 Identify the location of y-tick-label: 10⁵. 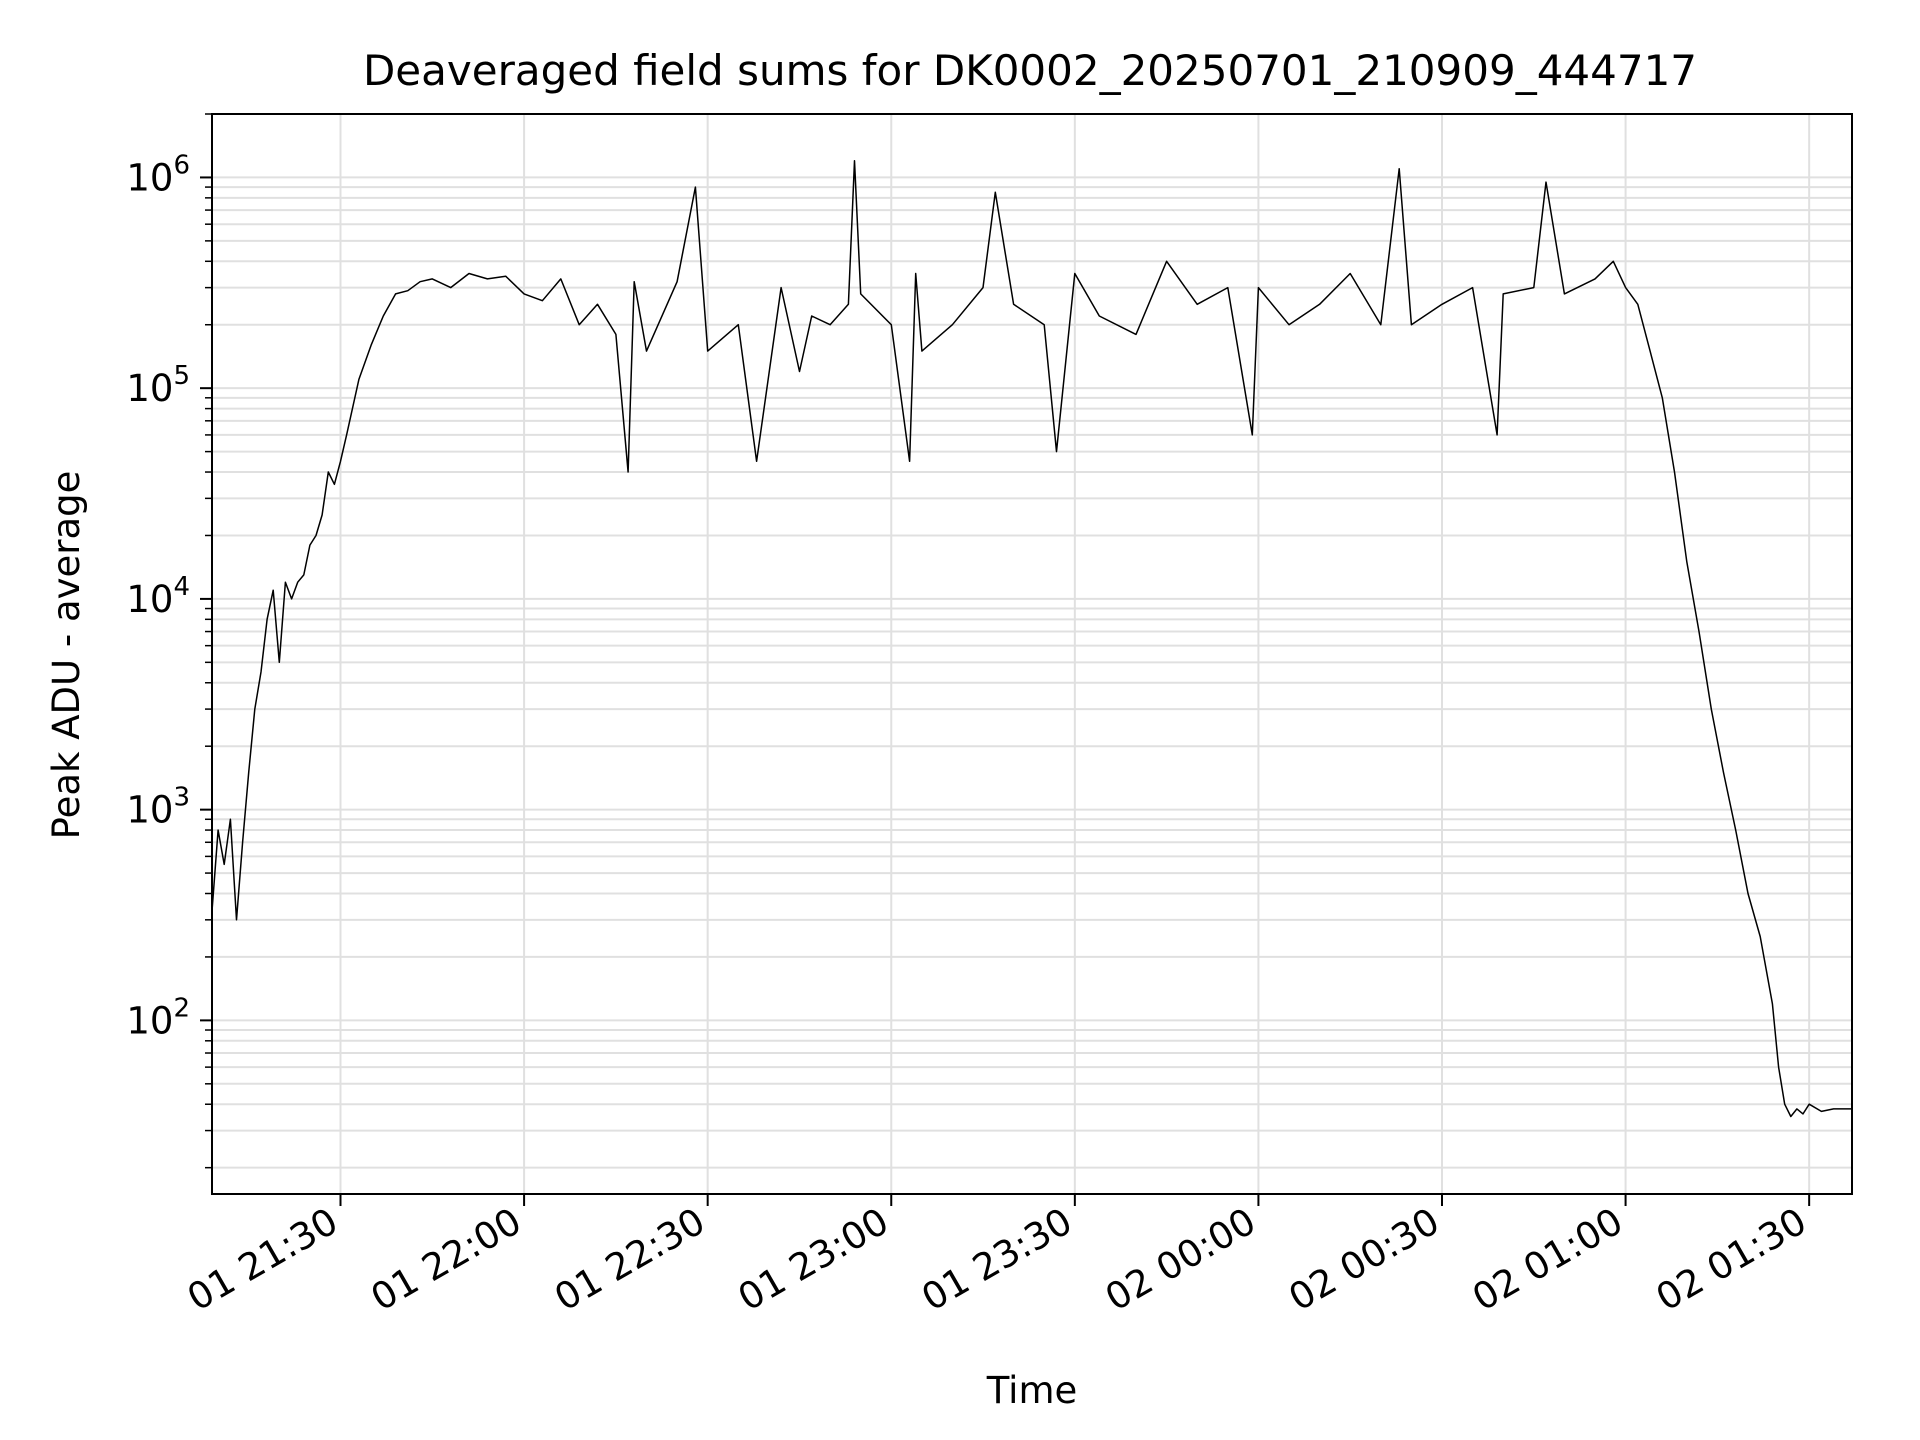
(158, 385).